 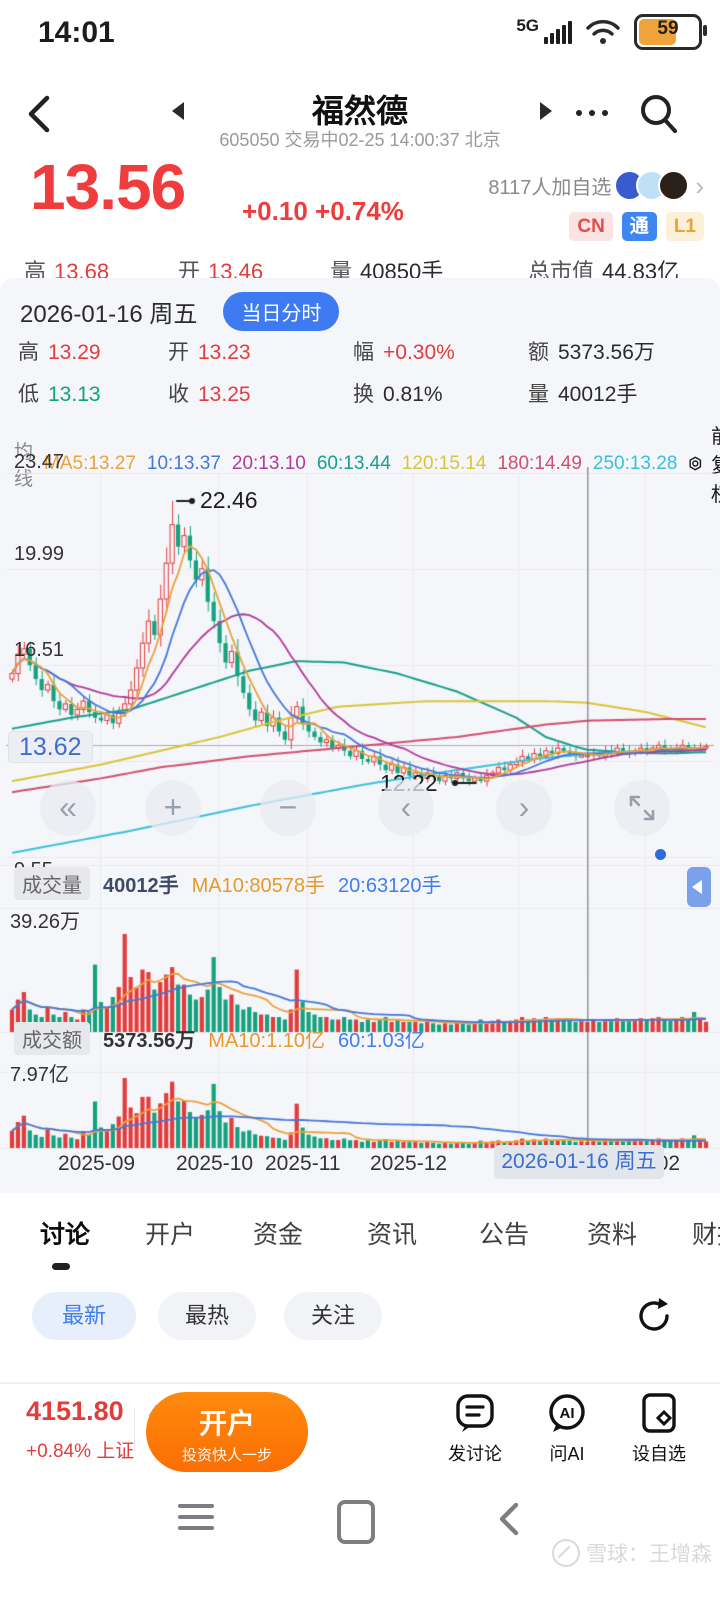 I want to click on tab-资讯: 资讯, so click(x=392, y=1235).